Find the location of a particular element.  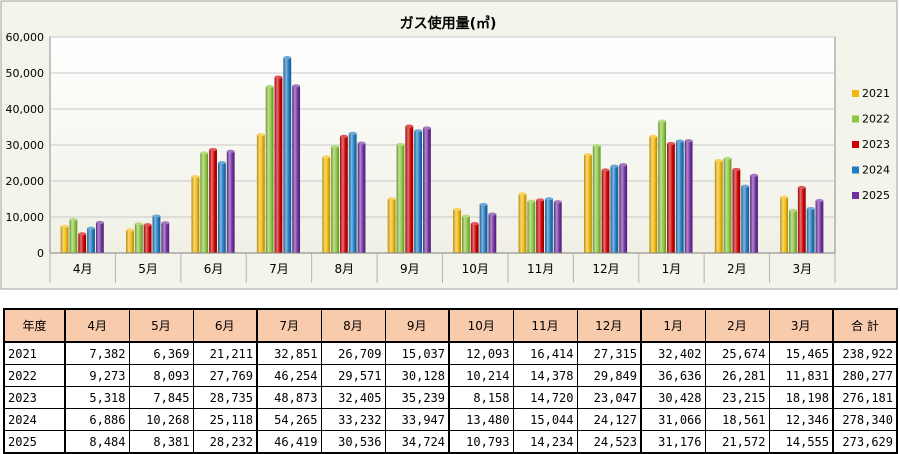

bar-2025-1月 is located at coordinates (688, 196).